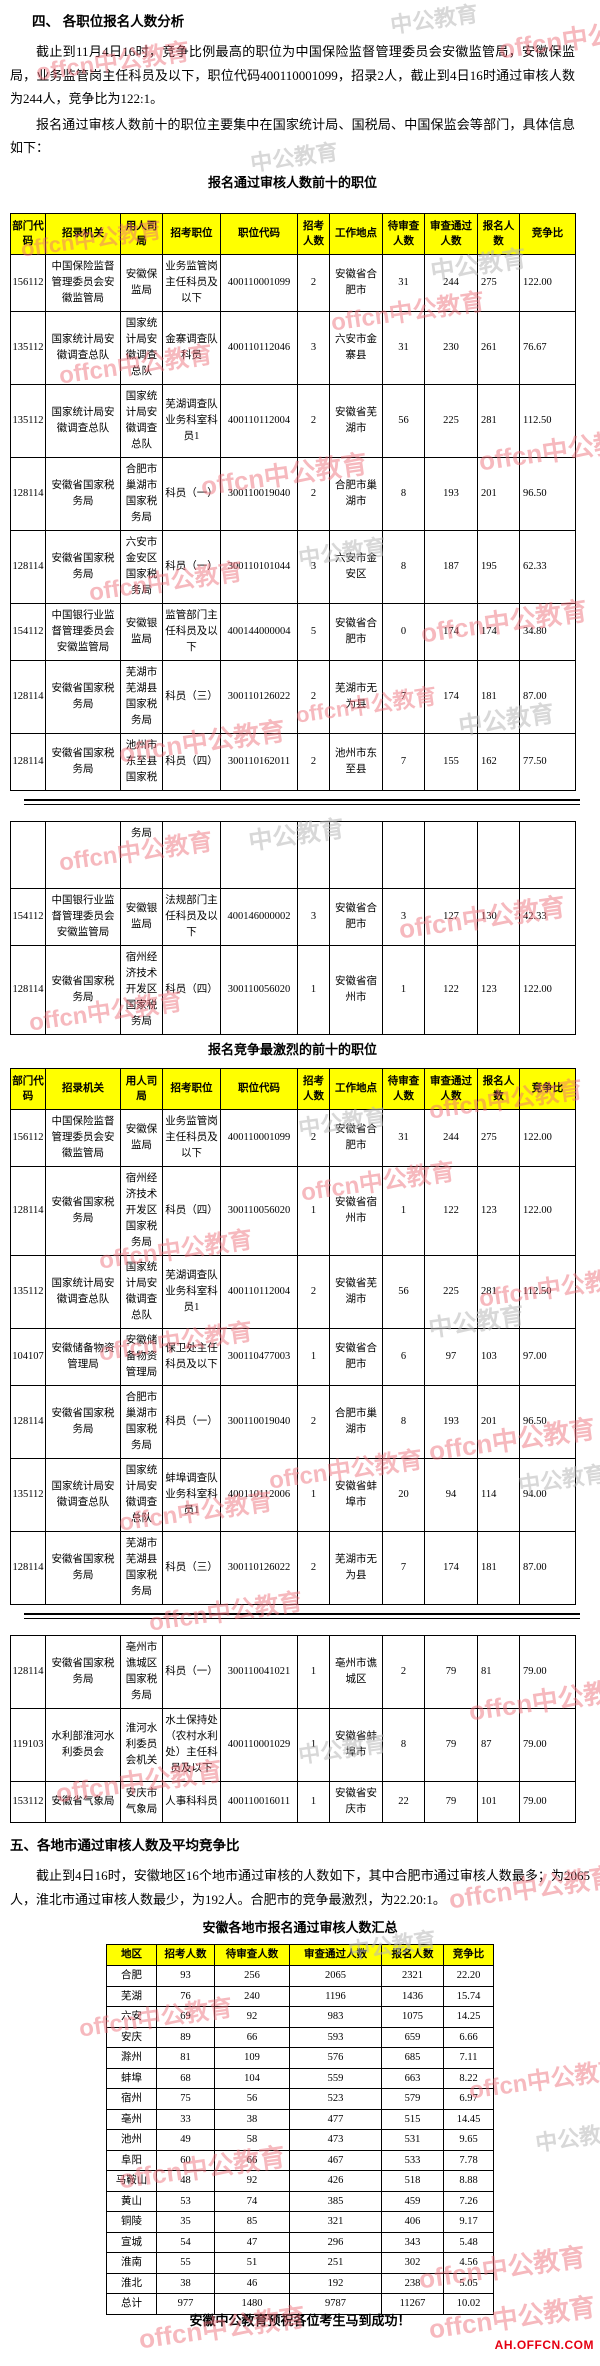  What do you see at coordinates (191, 1421) in the screenshot?
I see `table-cell: 科员（一）` at bounding box center [191, 1421].